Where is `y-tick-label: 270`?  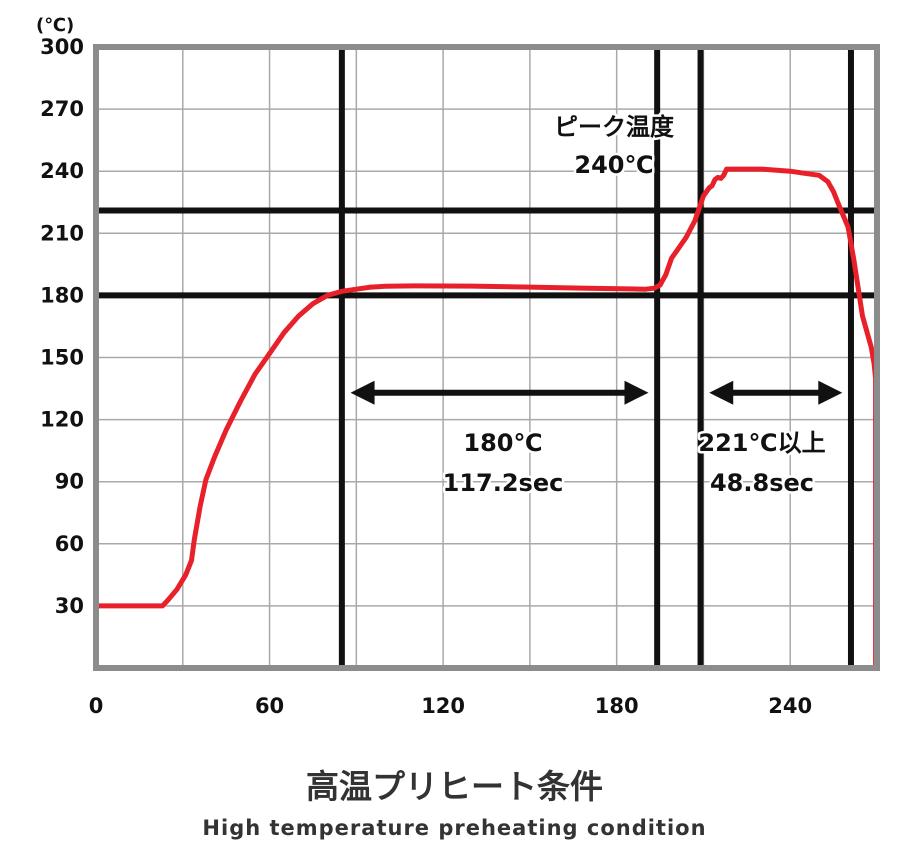
y-tick-label: 270 is located at coordinates (62, 109).